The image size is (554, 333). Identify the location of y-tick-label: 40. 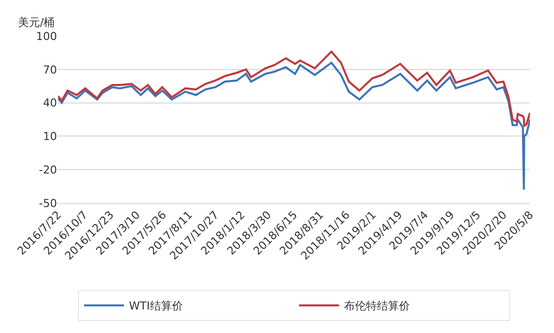
(50, 103).